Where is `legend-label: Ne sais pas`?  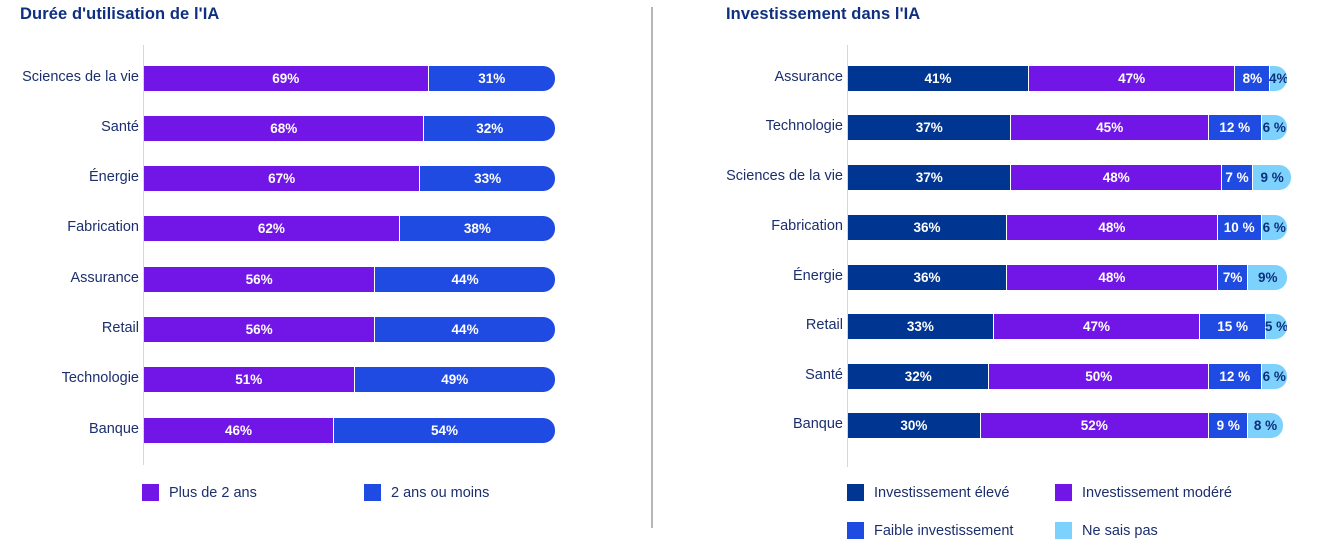 legend-label: Ne sais pas is located at coordinates (1120, 530).